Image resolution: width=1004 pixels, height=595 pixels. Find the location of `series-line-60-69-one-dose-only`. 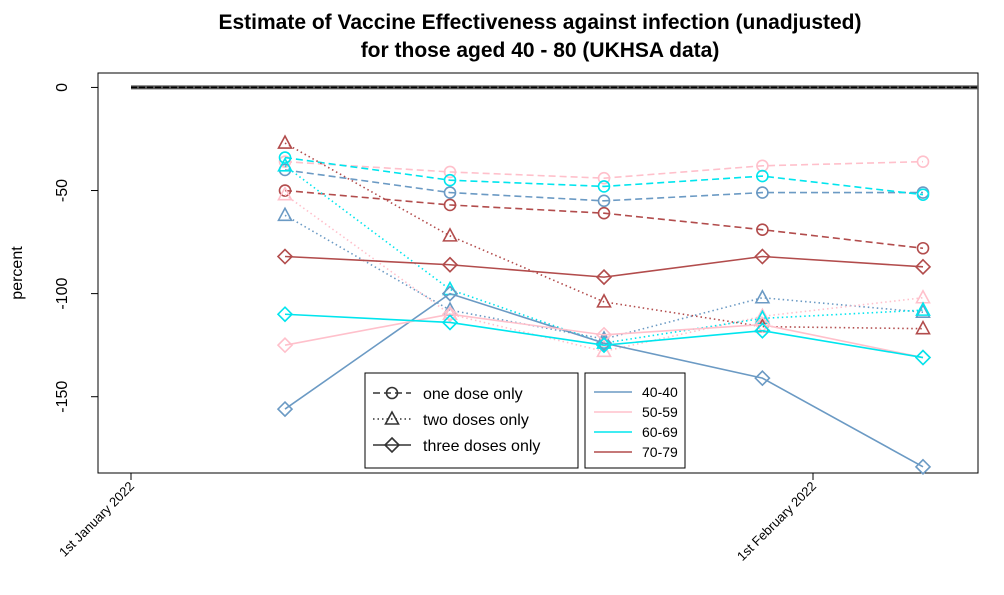

series-line-60-69-one-dose-only is located at coordinates (604, 176).